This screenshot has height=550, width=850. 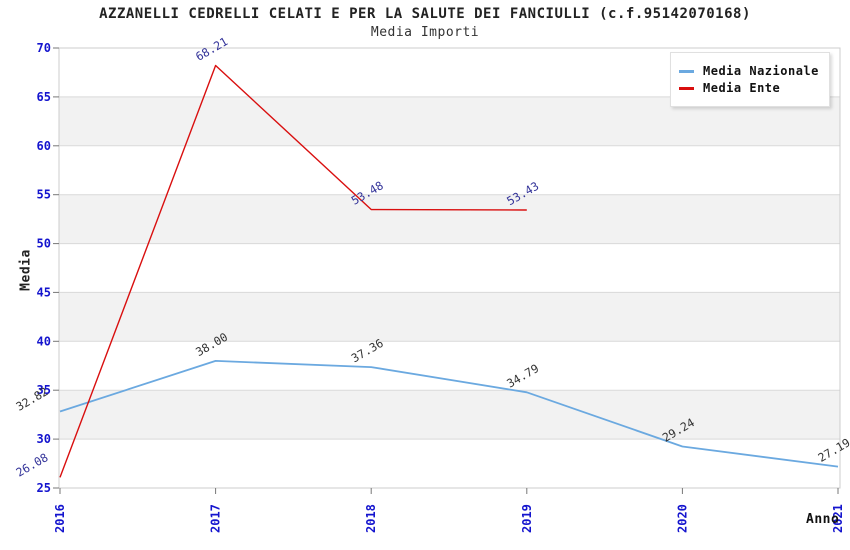 What do you see at coordinates (44, 390) in the screenshot?
I see `y-tick-label: 35` at bounding box center [44, 390].